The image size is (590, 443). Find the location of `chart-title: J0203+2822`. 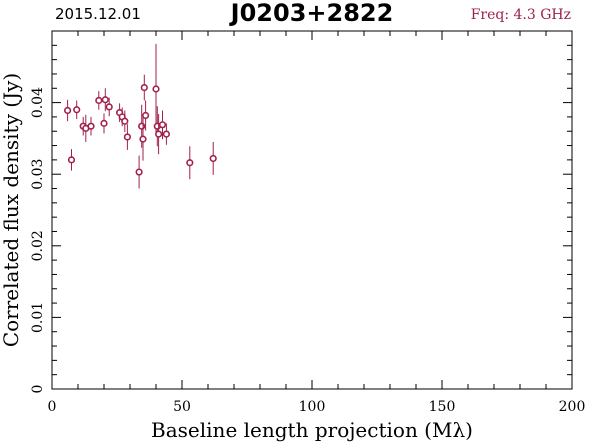

chart-title: J0203+2822 is located at coordinates (311, 13).